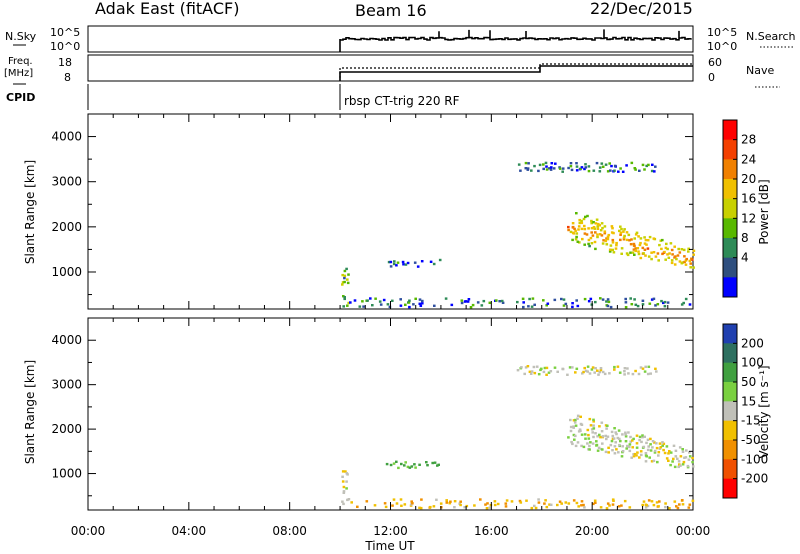  I want to click on noise-tick-left-low: 10^0, so click(65, 46).